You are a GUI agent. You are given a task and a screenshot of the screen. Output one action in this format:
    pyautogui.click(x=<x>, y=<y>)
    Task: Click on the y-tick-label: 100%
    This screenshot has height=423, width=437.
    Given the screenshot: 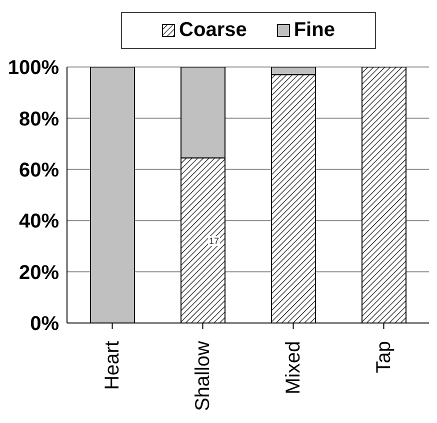 What is the action you would take?
    pyautogui.click(x=34, y=68)
    